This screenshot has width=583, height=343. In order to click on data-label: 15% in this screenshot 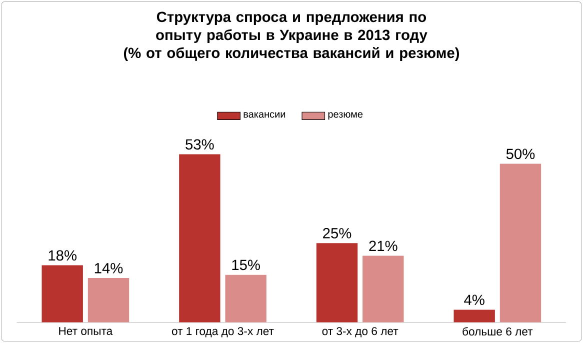, I will do `click(246, 265)`.